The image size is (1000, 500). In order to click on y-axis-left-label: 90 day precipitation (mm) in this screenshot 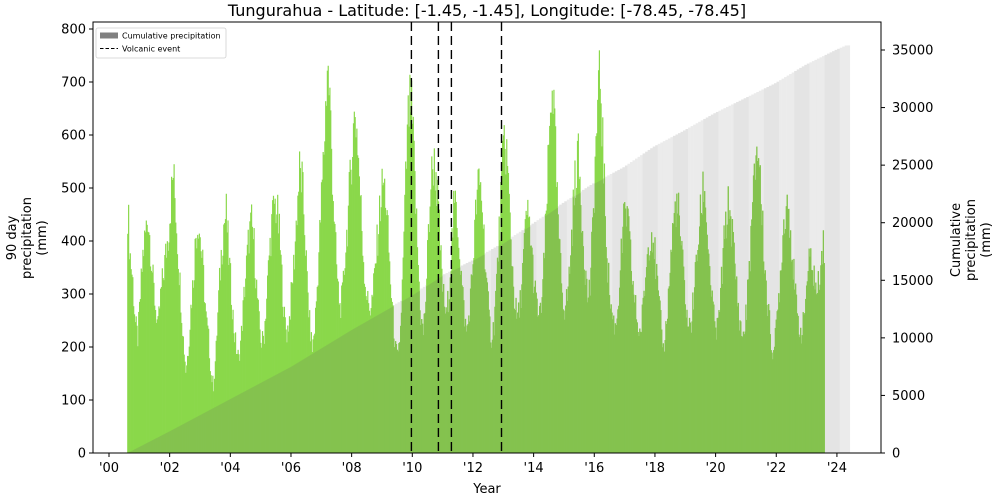, I will do `click(27, 238)`.